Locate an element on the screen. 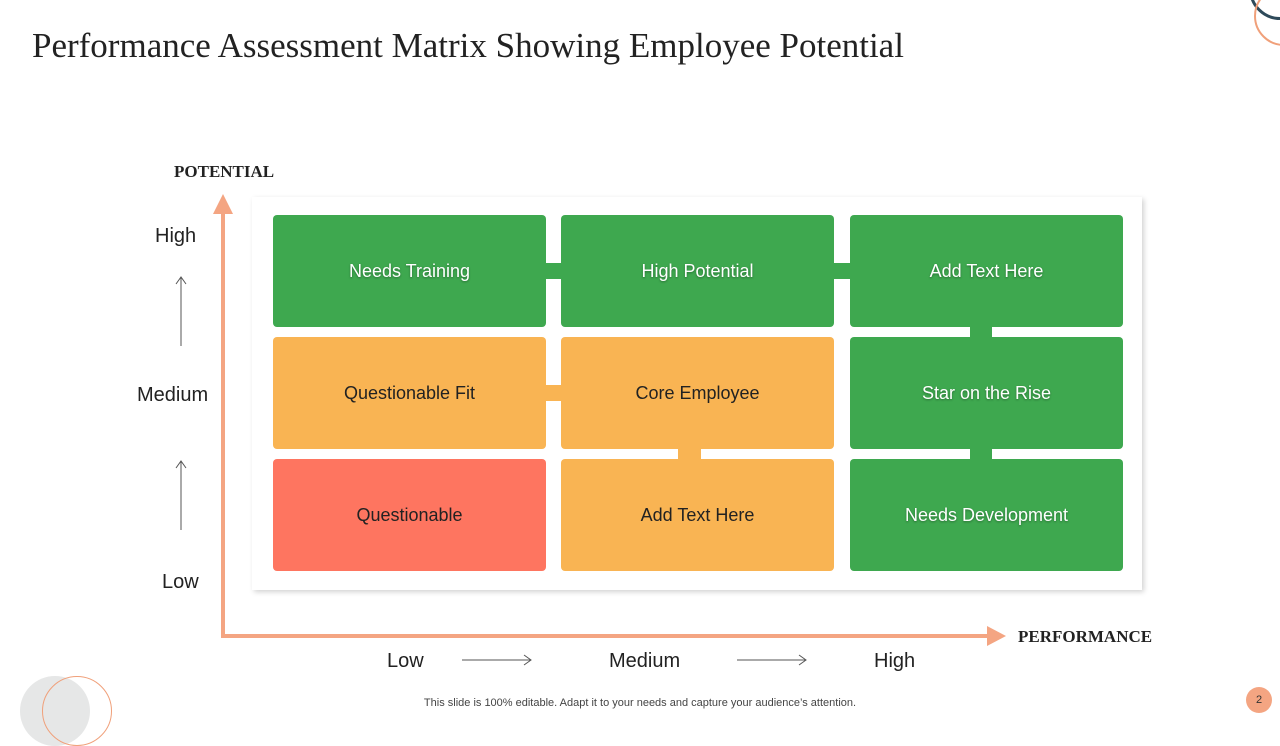 The width and height of the screenshot is (1280, 746). matrix-cell-needs-development: Needs Development is located at coordinates (986, 515).